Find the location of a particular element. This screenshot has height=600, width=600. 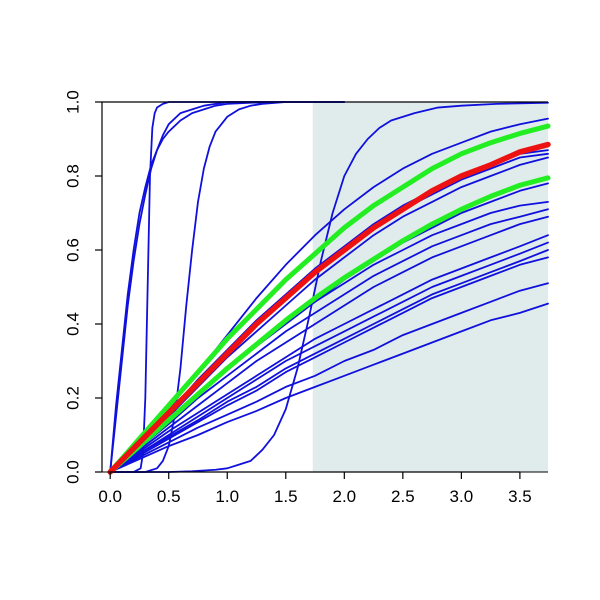

y-tick-label: 0.6 is located at coordinates (72, 250).